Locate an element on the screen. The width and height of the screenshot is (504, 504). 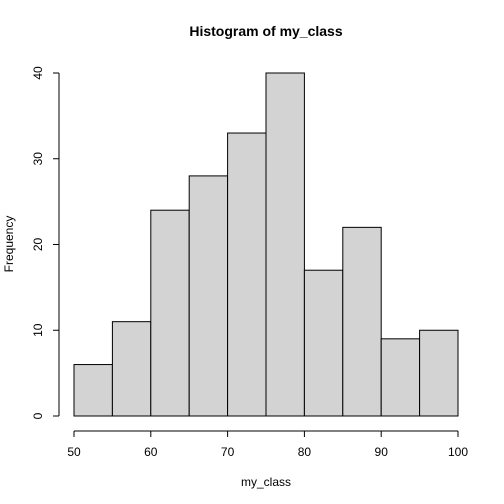
x-tick-label: 70 is located at coordinates (228, 452).